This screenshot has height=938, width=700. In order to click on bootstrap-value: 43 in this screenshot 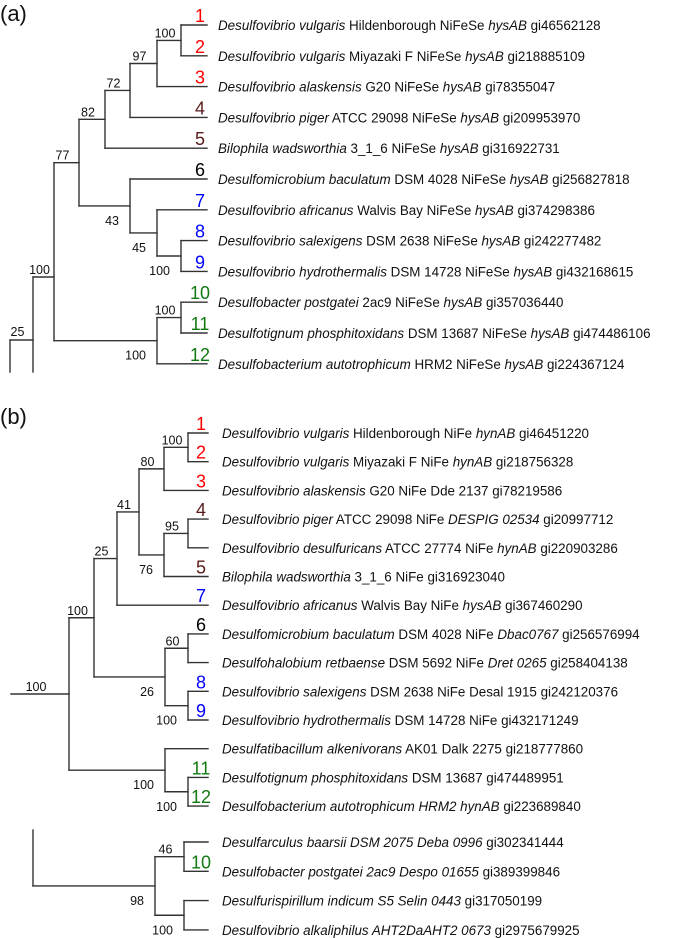, I will do `click(112, 221)`.